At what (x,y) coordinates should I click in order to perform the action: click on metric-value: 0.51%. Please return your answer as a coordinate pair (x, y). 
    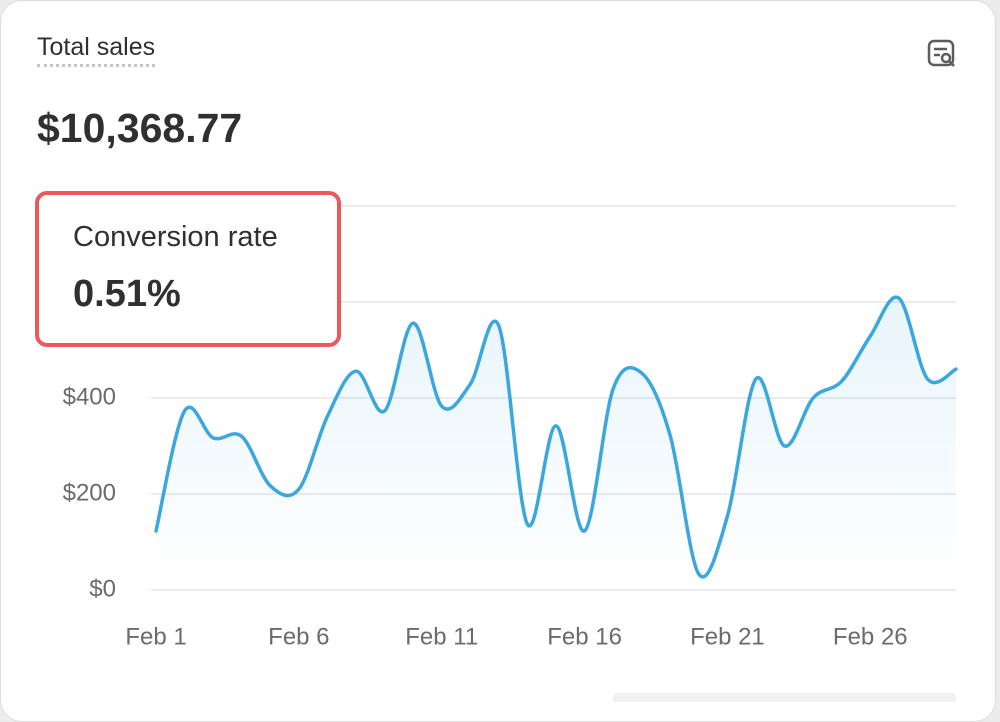
    Looking at the image, I should click on (127, 294).